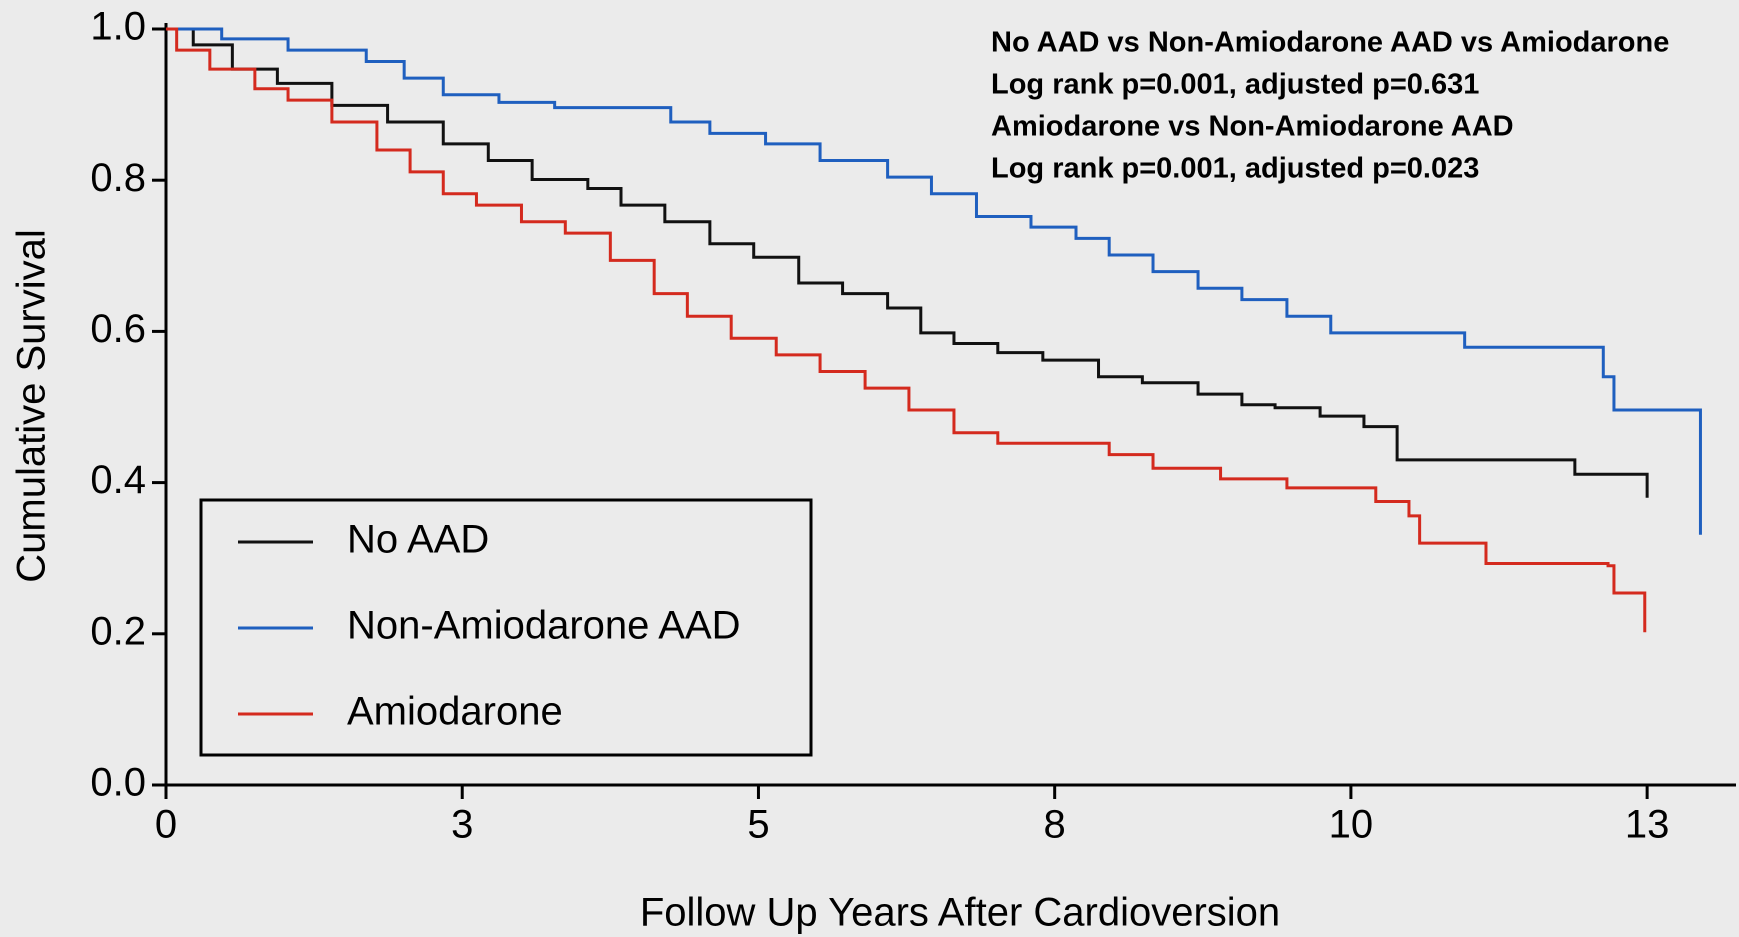 The image size is (1739, 937). I want to click on y-tick-label: 0.8, so click(118, 178).